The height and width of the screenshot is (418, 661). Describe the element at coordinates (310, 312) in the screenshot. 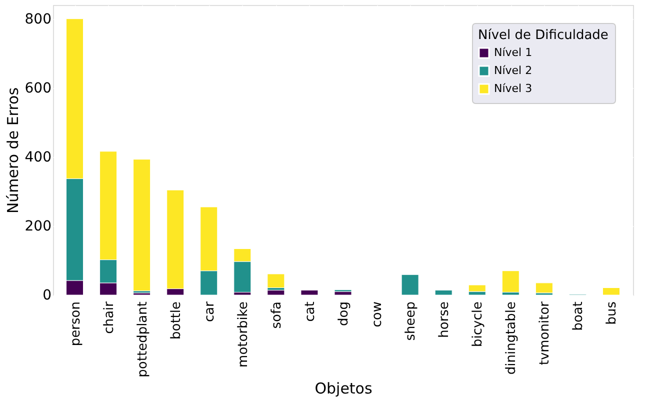

I see `x-tick-label: cat` at that location.